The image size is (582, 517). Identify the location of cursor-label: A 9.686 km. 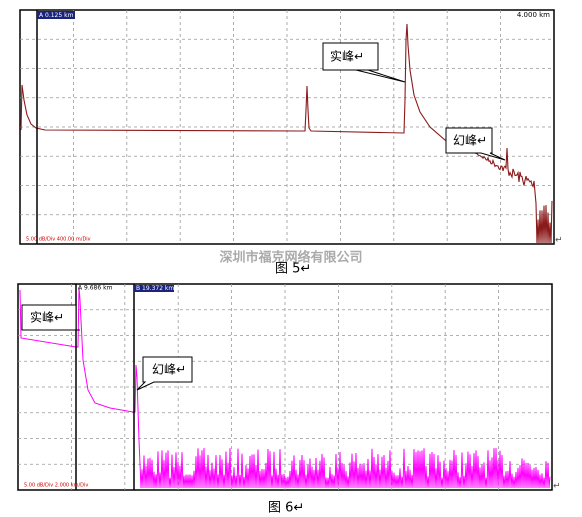
(95, 288).